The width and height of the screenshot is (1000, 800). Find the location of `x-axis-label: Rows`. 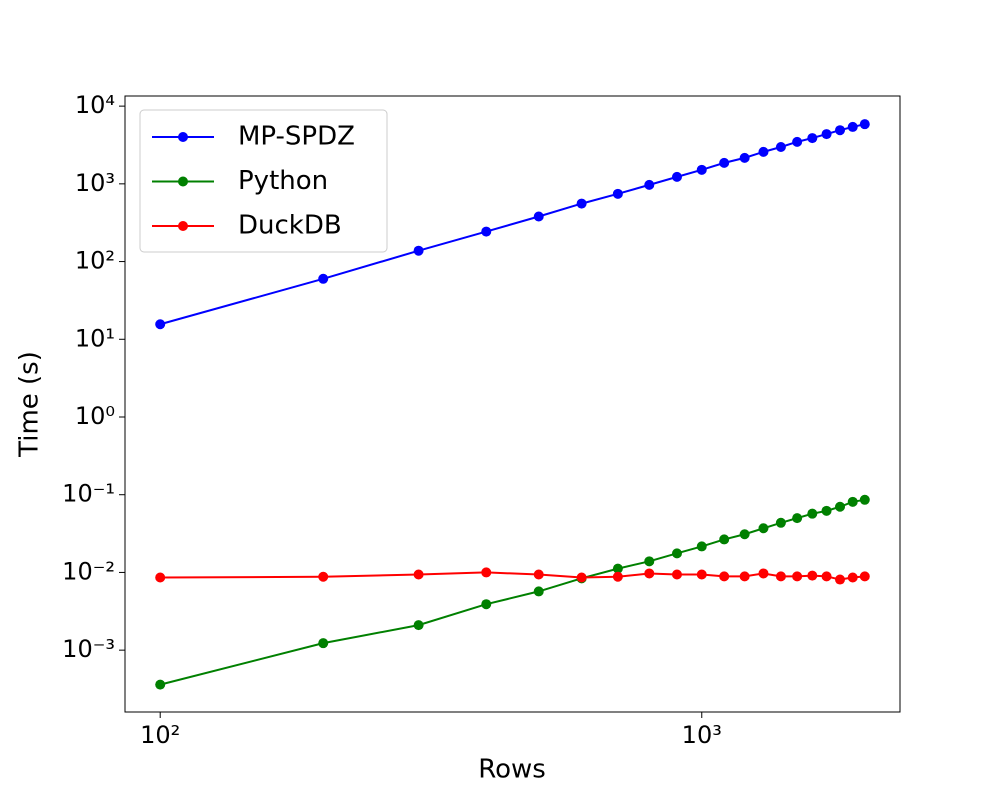

x-axis-label: Rows is located at coordinates (512, 770).